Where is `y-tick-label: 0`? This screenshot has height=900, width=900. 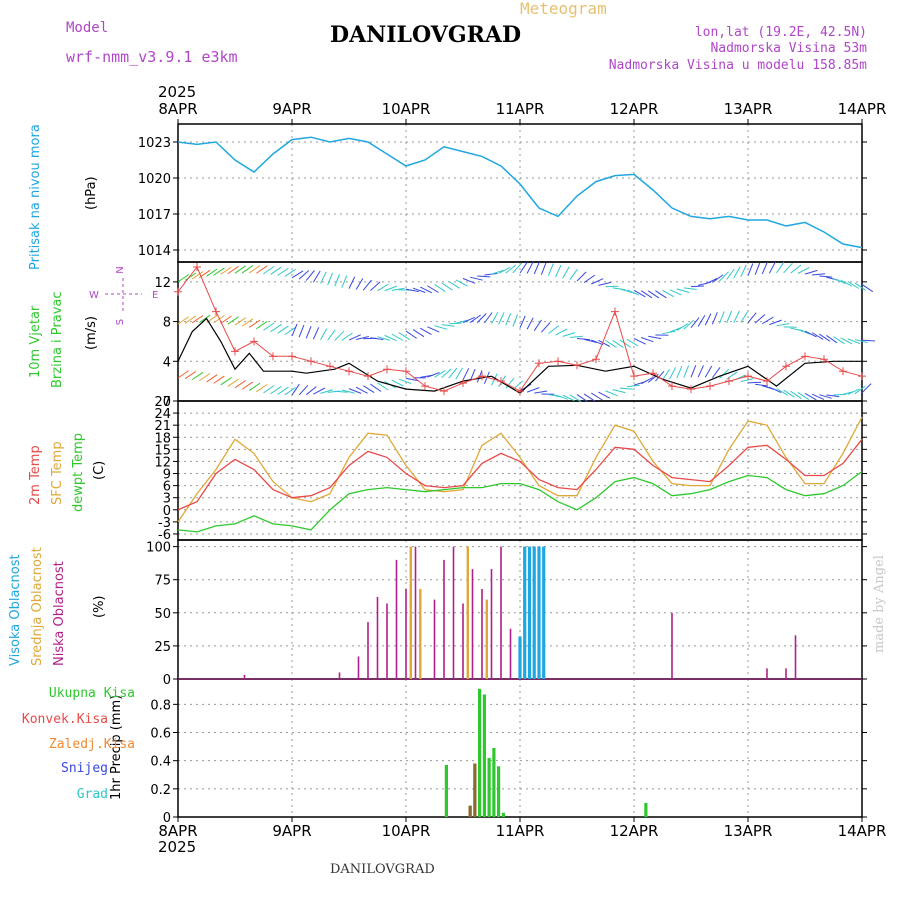 y-tick-label: 0 is located at coordinates (167, 818).